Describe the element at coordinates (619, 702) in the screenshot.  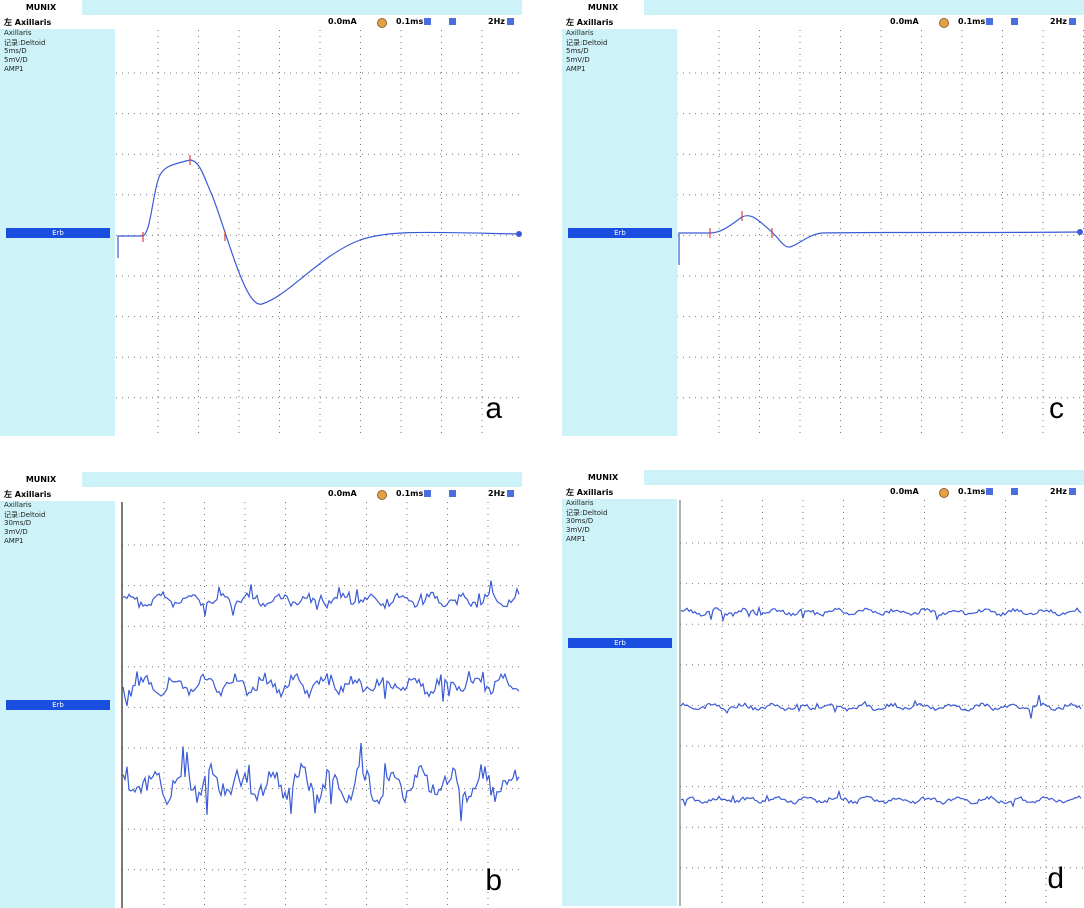
I see `side-panel` at that location.